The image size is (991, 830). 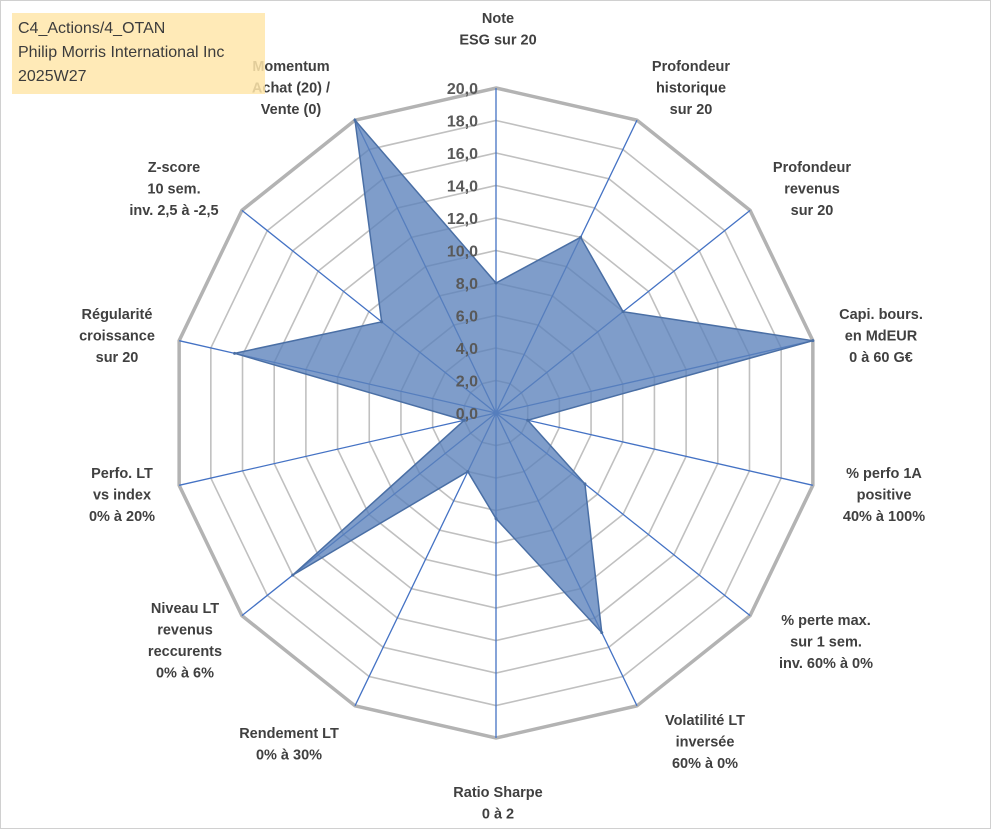 What do you see at coordinates (467, 382) in the screenshot?
I see `tick-label: 2,0` at bounding box center [467, 382].